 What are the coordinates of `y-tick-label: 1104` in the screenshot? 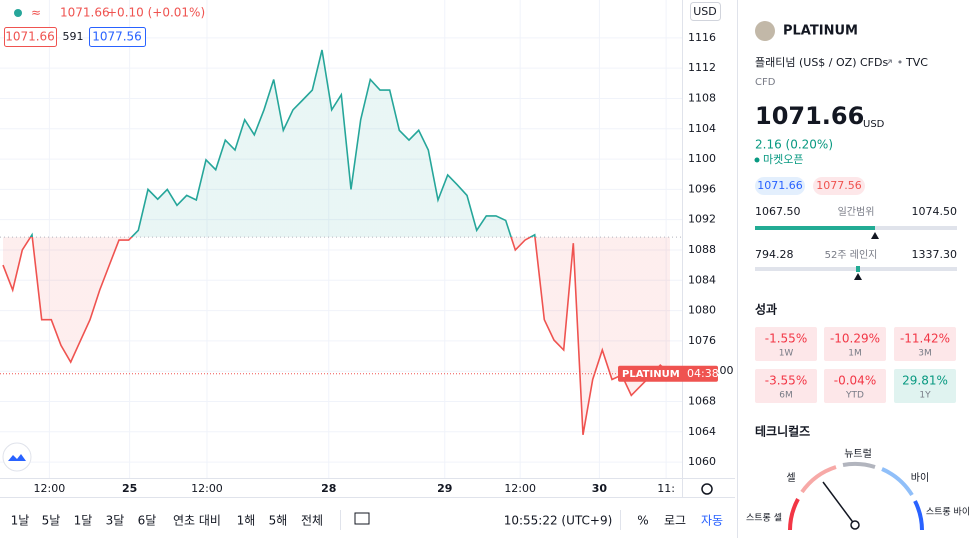 It's located at (702, 128).